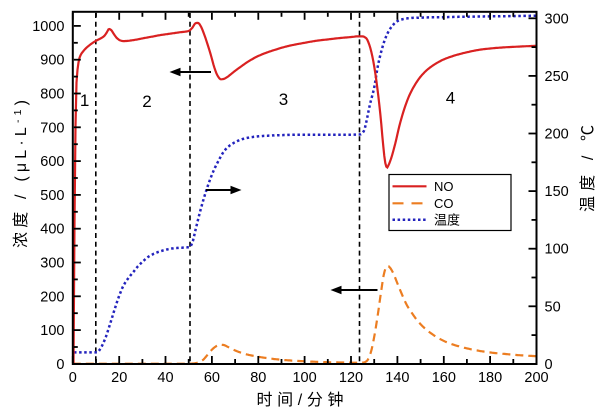 This screenshot has height=420, width=600. Describe the element at coordinates (490, 378) in the screenshot. I see `svg-text: 180` at that location.